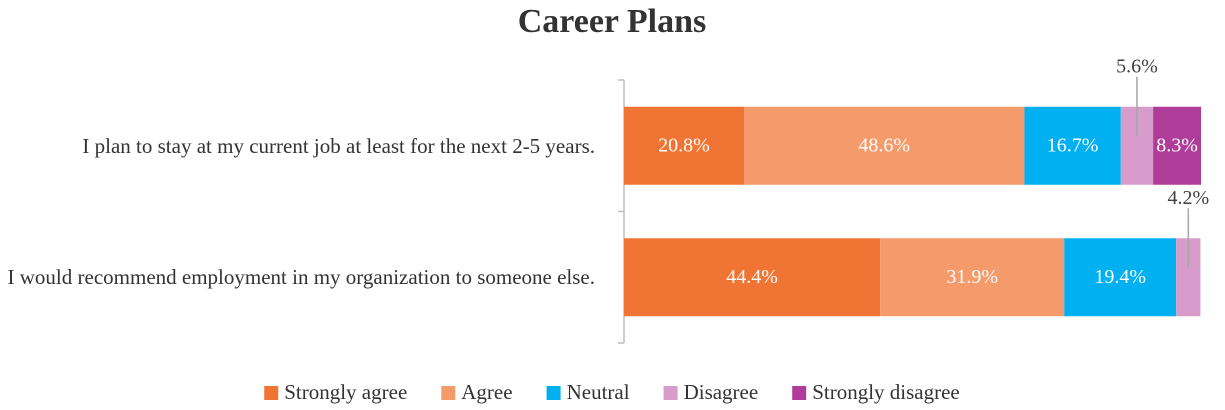 The width and height of the screenshot is (1225, 410). Describe the element at coordinates (886, 392) in the screenshot. I see `legend-label: Strongly disagree` at that location.